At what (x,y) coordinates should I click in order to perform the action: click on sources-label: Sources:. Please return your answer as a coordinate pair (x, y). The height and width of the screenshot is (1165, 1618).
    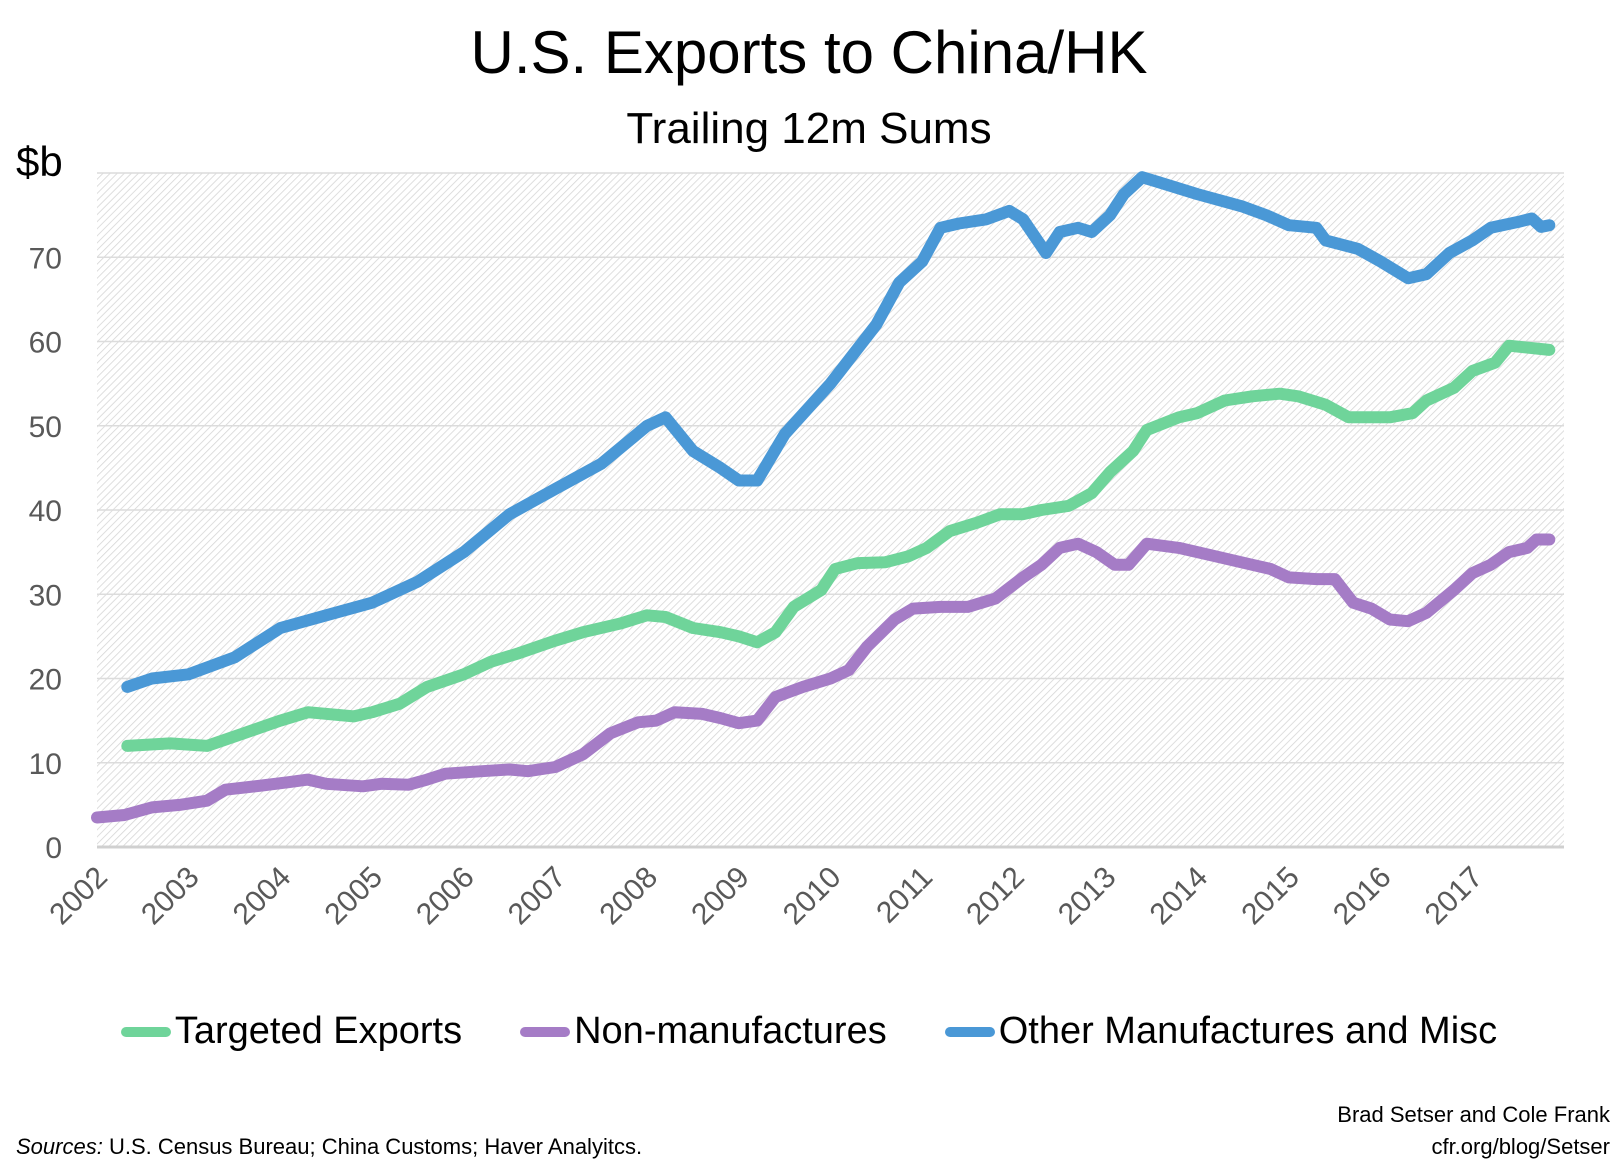
    Looking at the image, I should click on (59, 1146).